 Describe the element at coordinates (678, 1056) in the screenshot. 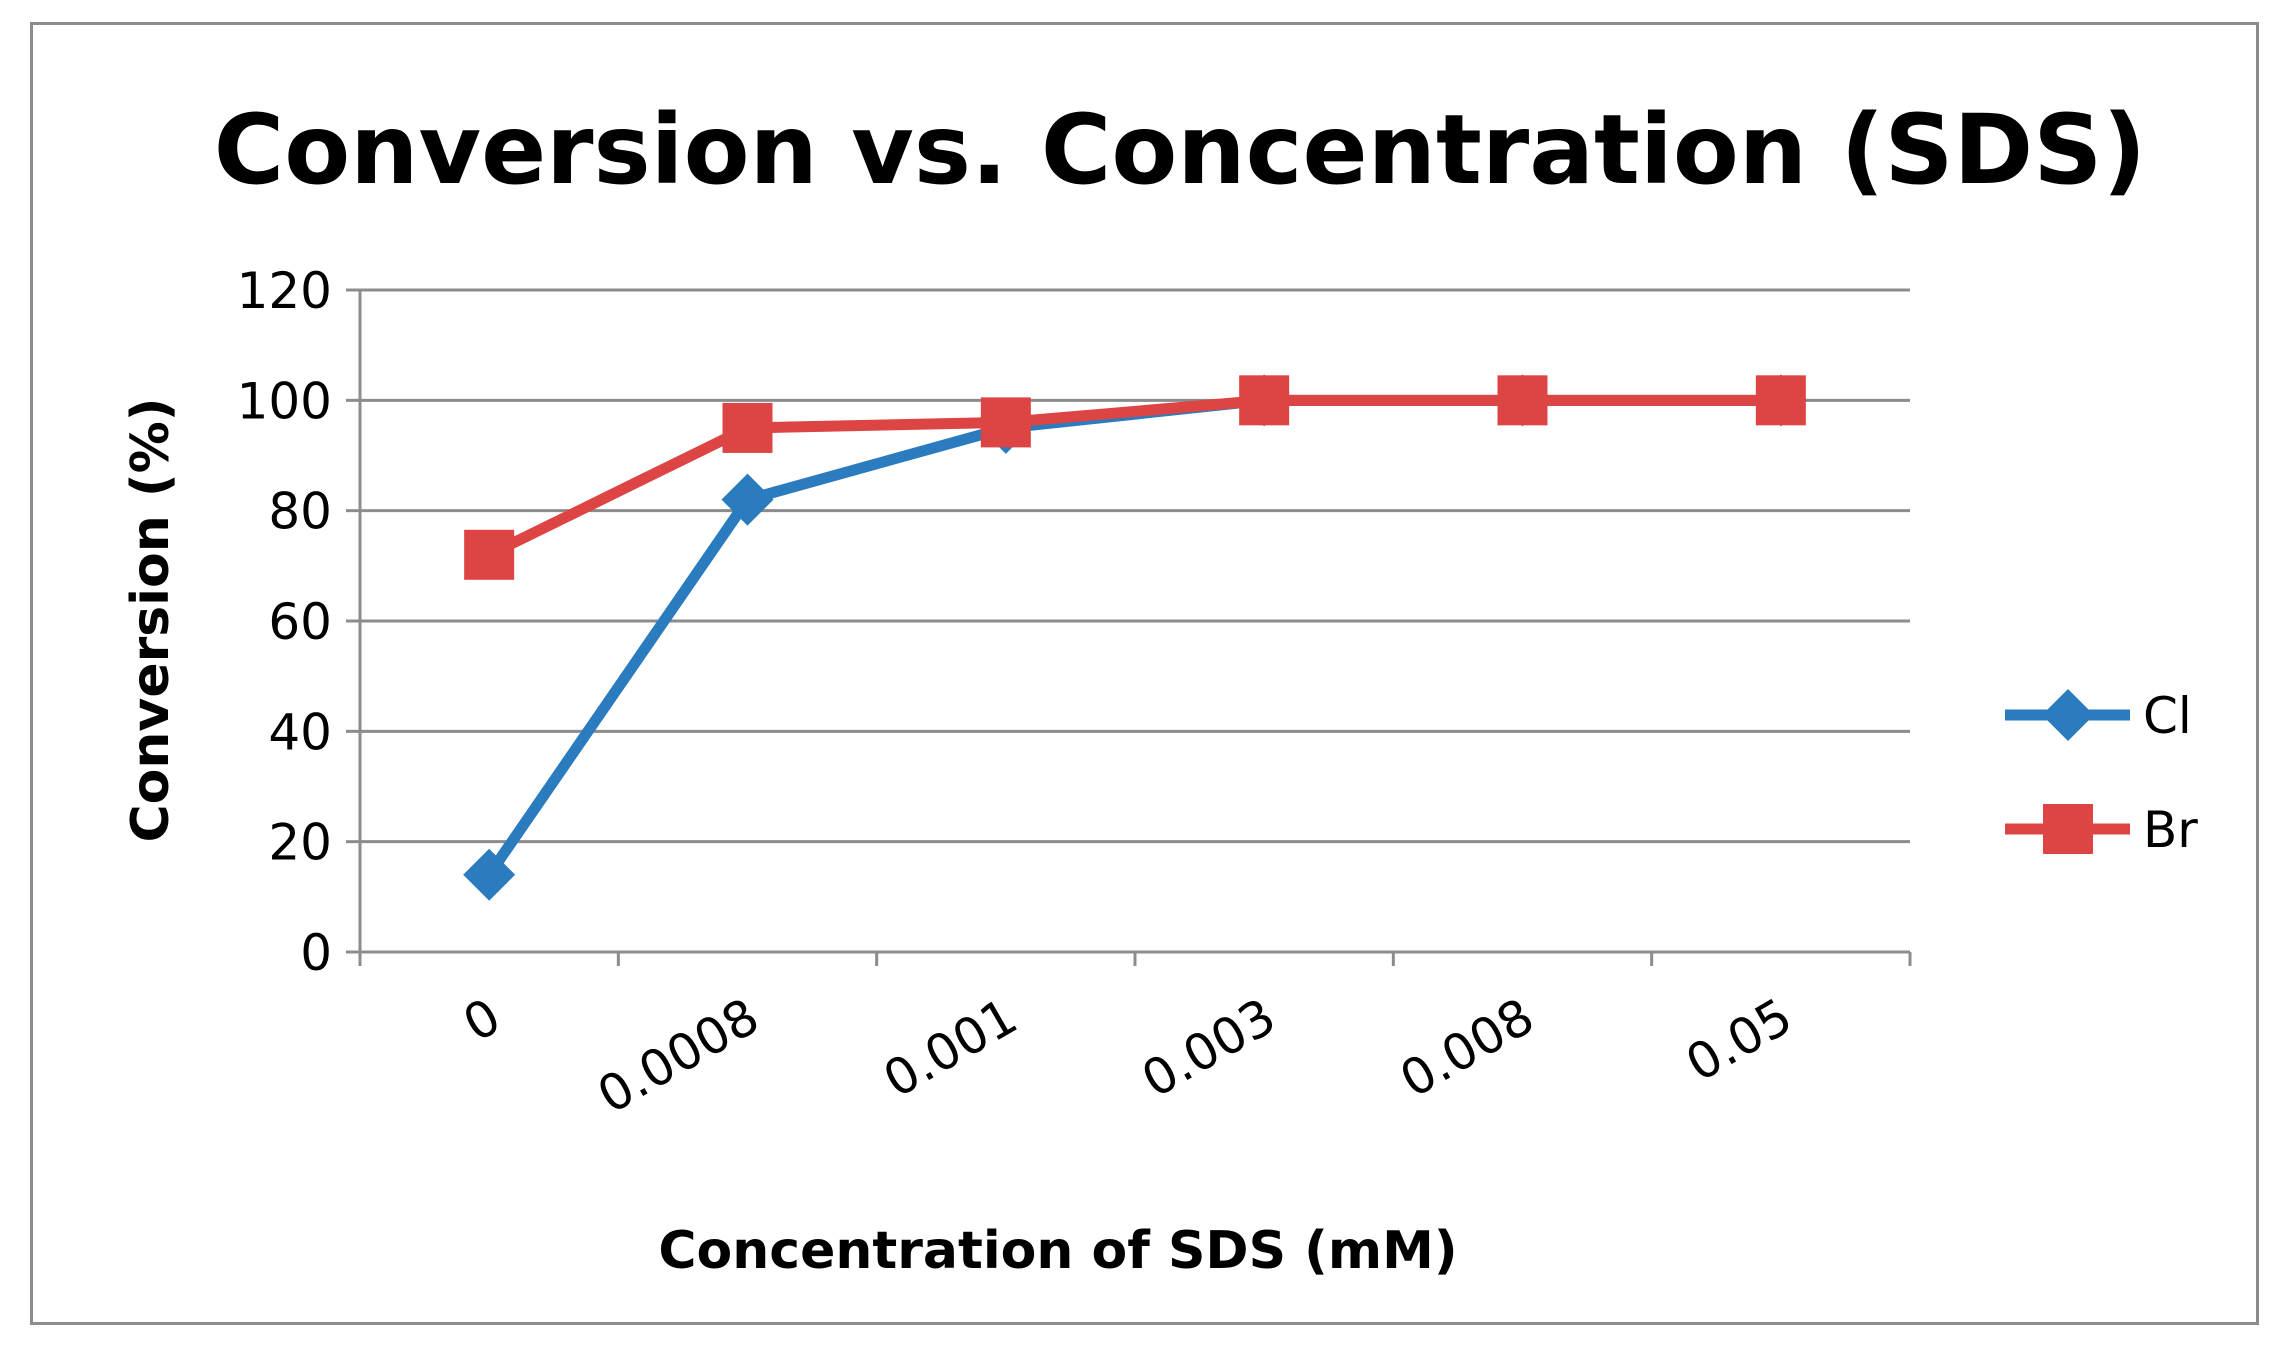

I see `x-tick-label: 0.0008` at that location.